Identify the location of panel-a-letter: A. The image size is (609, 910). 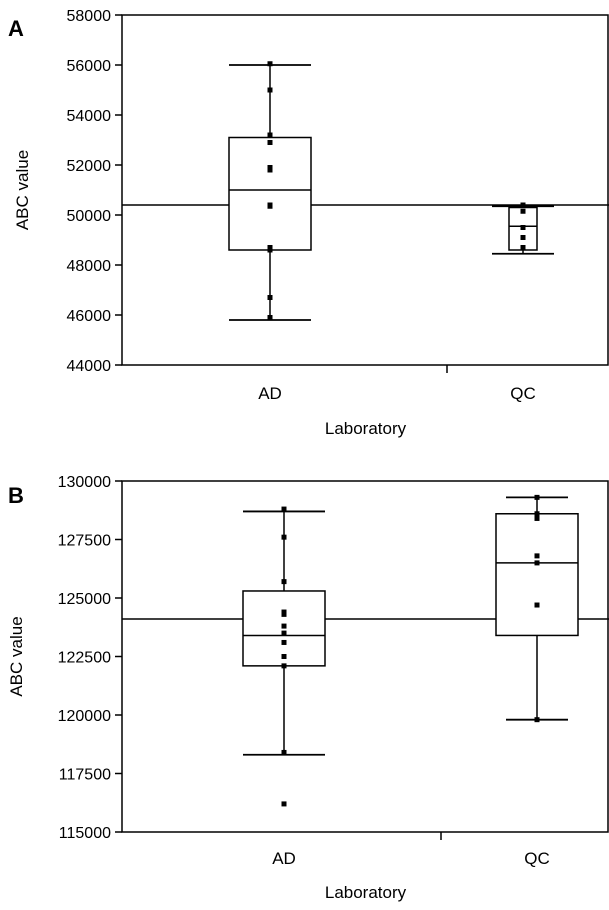
(16, 28).